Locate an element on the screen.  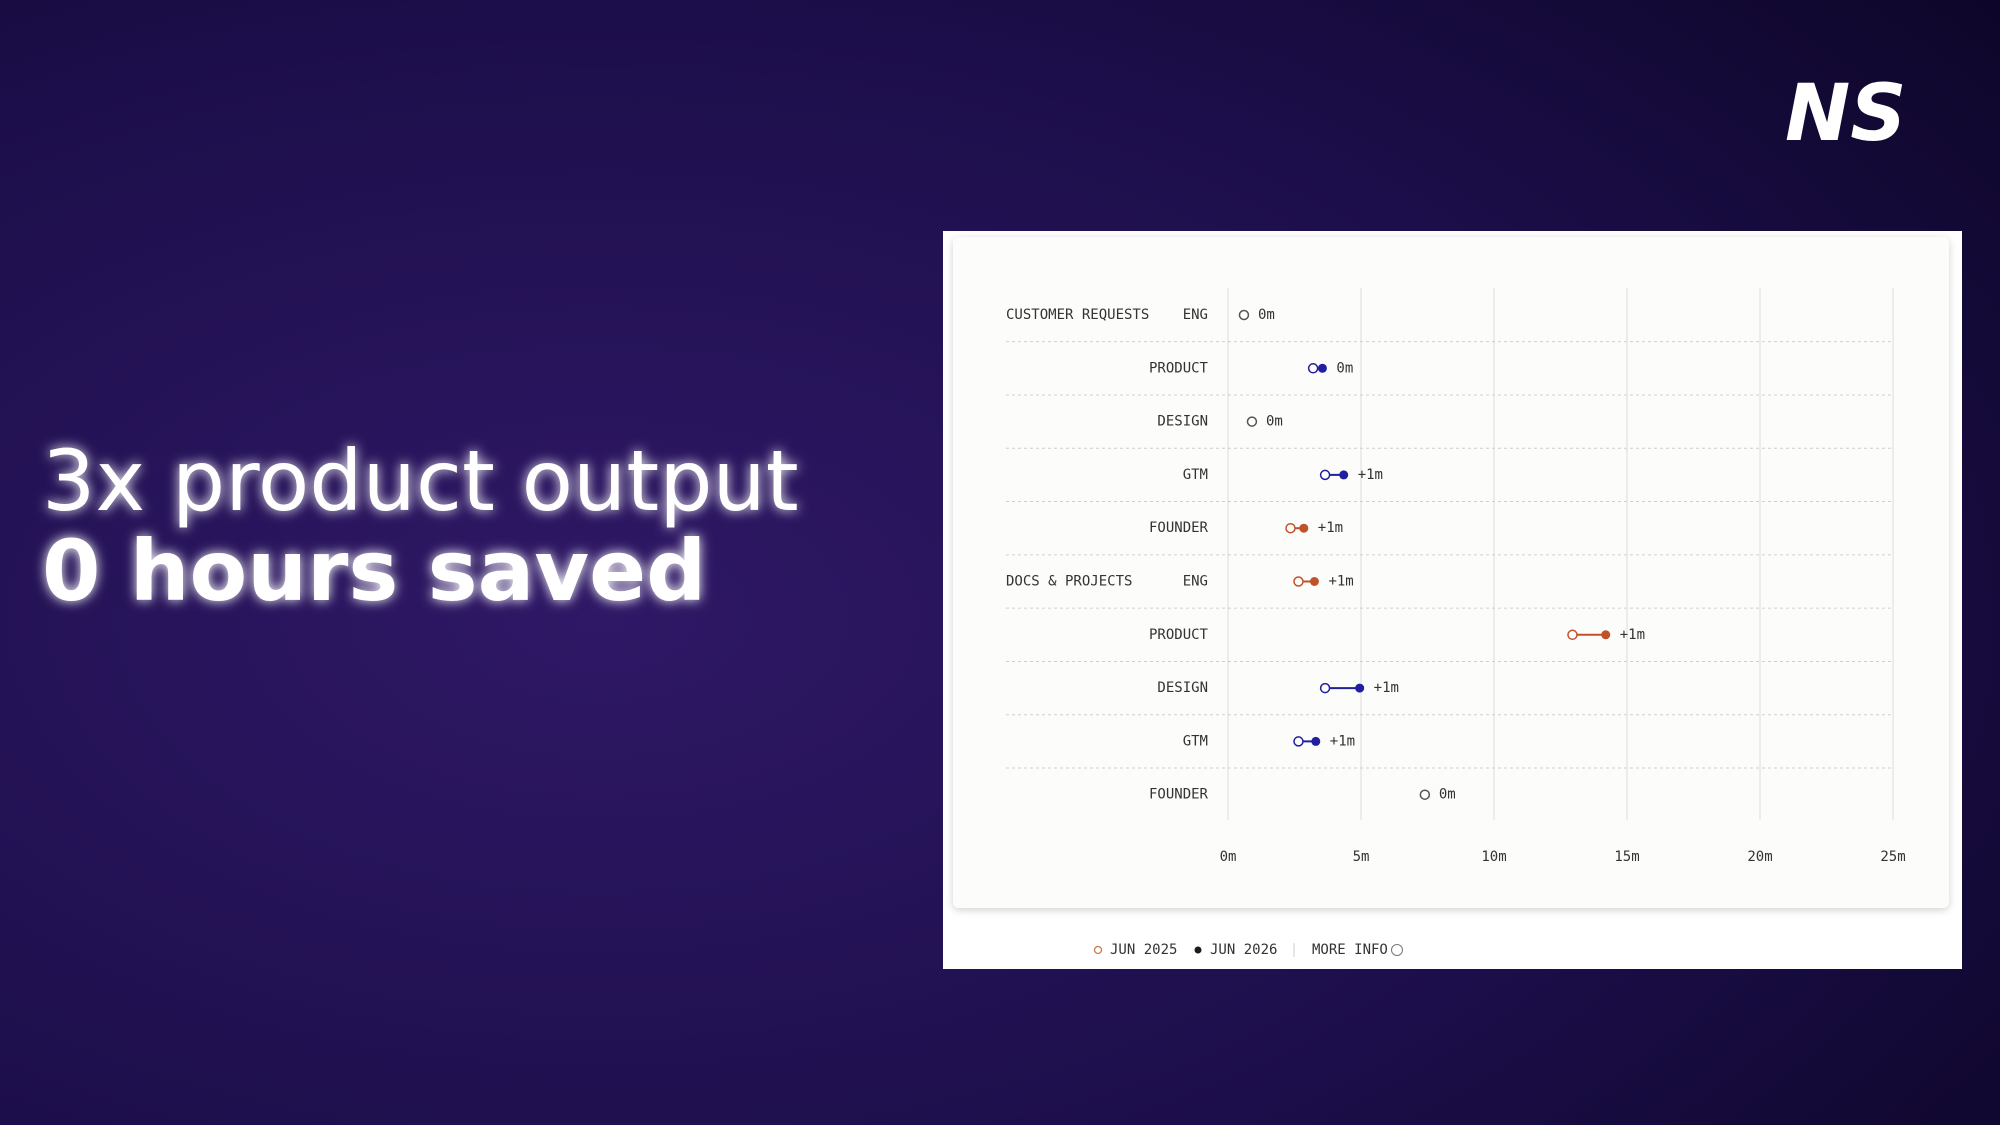
x-tick-label: 0m is located at coordinates (1228, 857).